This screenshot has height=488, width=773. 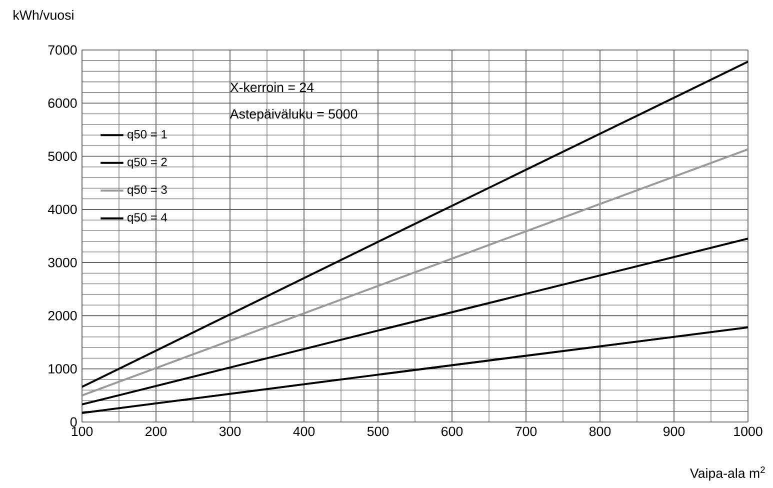 I want to click on y-tick-label: 3000, so click(x=62, y=263).